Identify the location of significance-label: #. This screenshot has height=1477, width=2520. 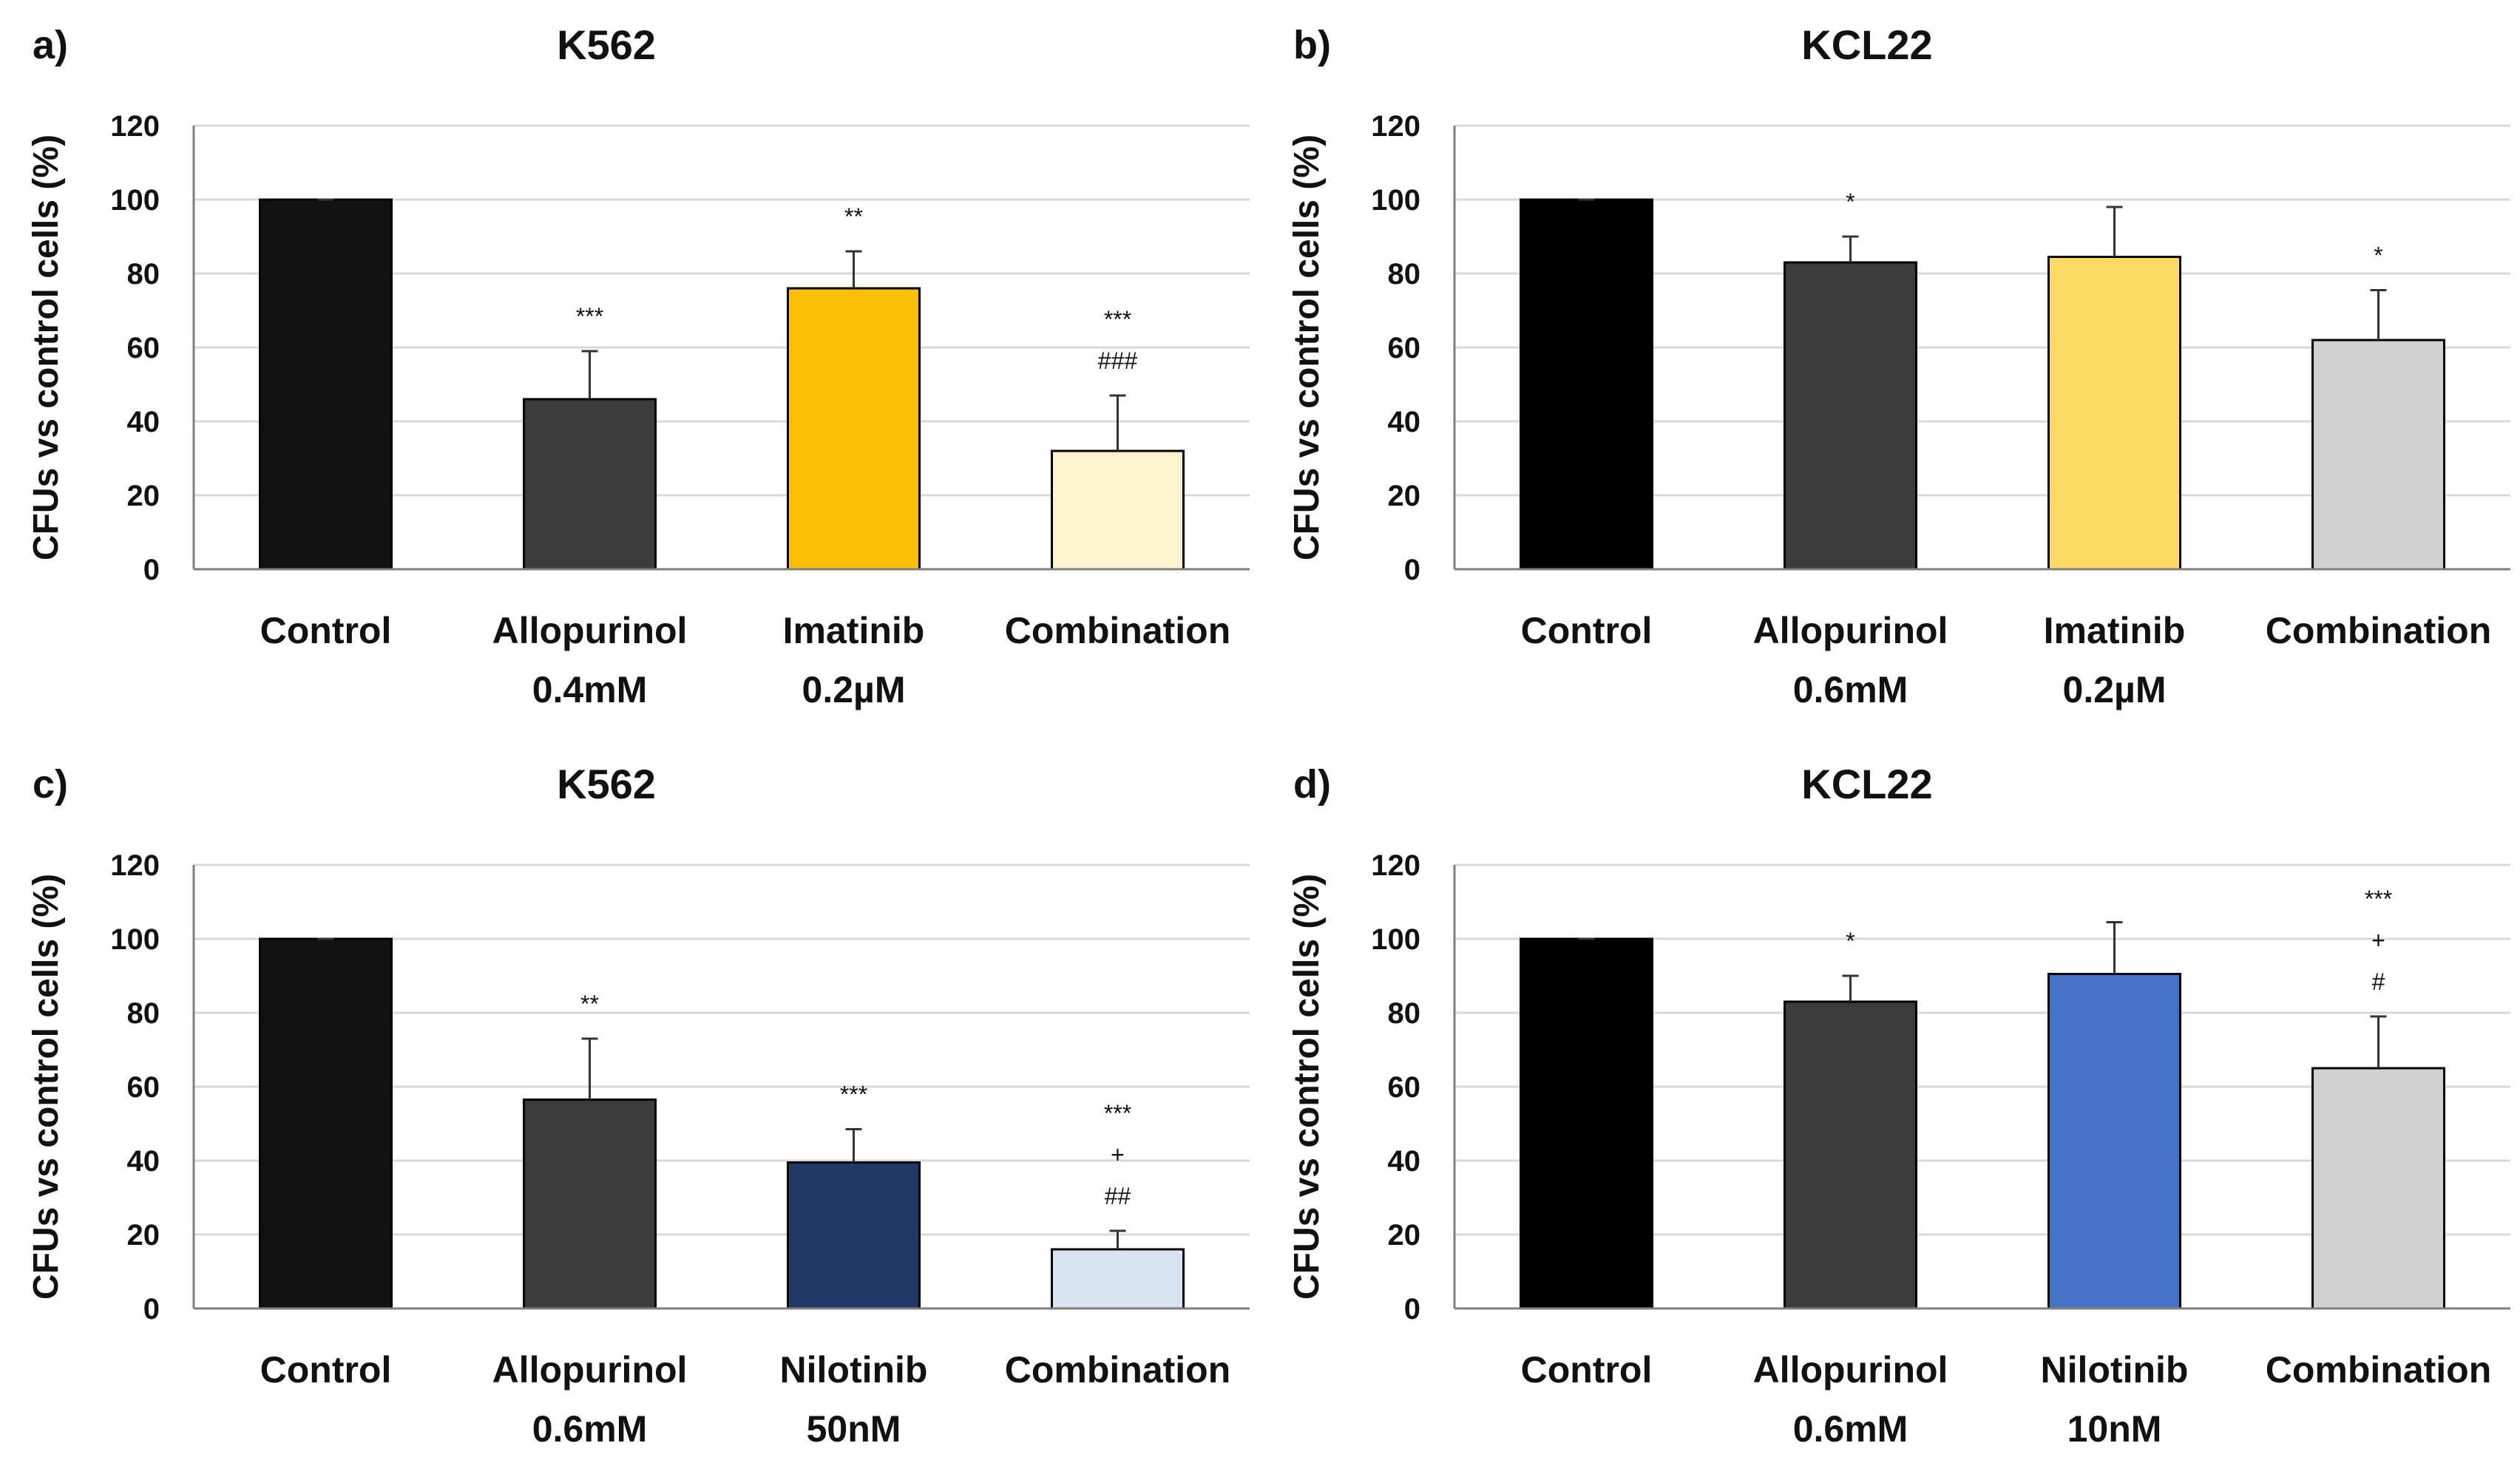
(2379, 981).